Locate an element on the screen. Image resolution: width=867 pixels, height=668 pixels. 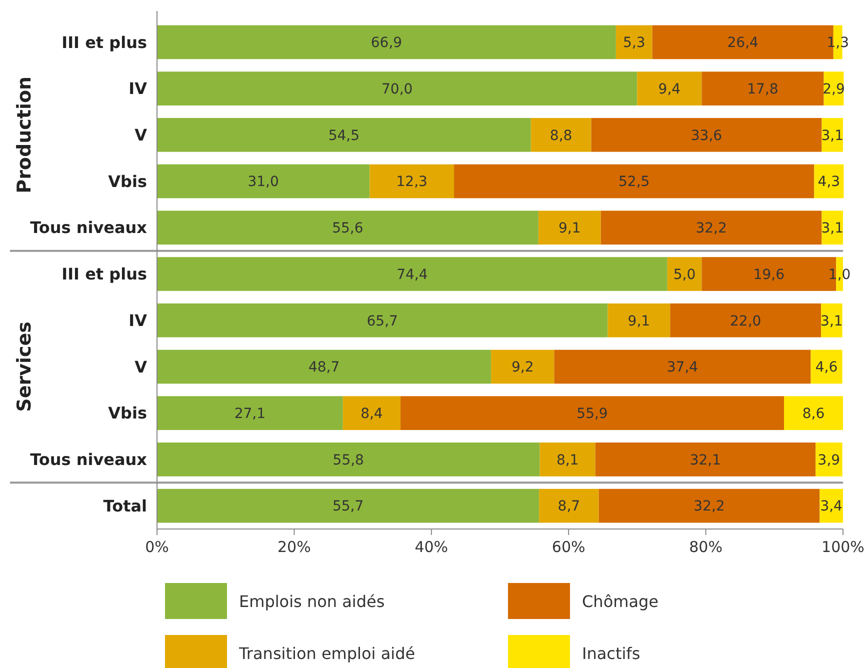
data-label: 8,7 is located at coordinates (569, 506).